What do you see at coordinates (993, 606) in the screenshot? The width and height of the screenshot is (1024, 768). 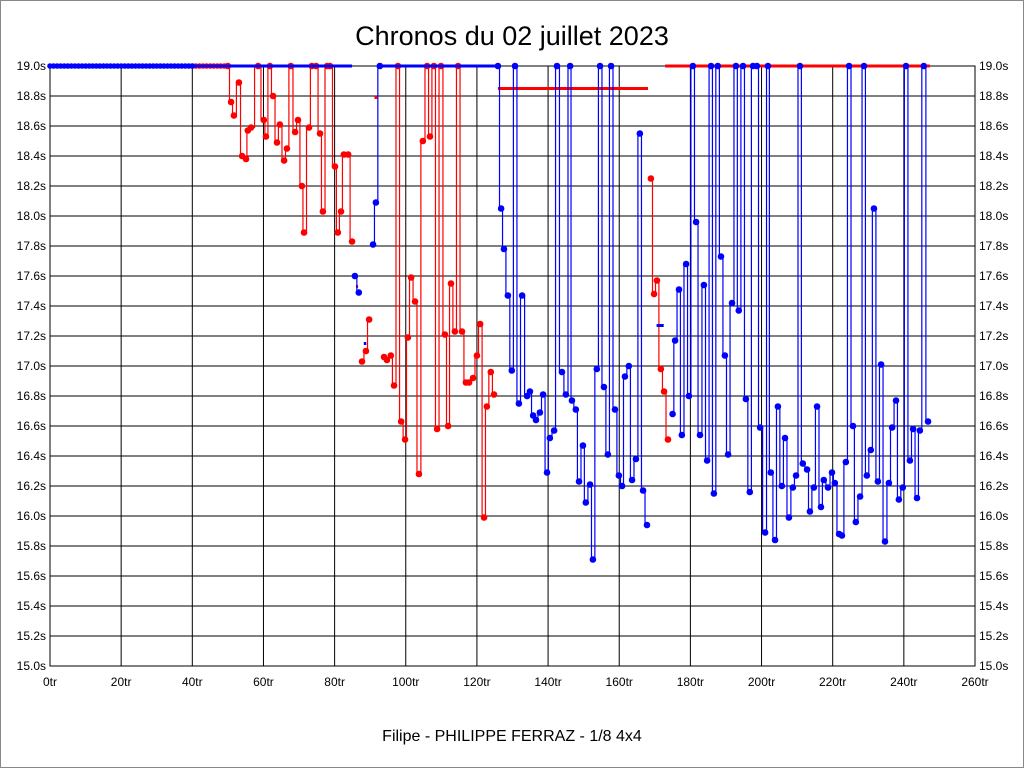 I see `y-tick-label-right: 15.4s` at bounding box center [993, 606].